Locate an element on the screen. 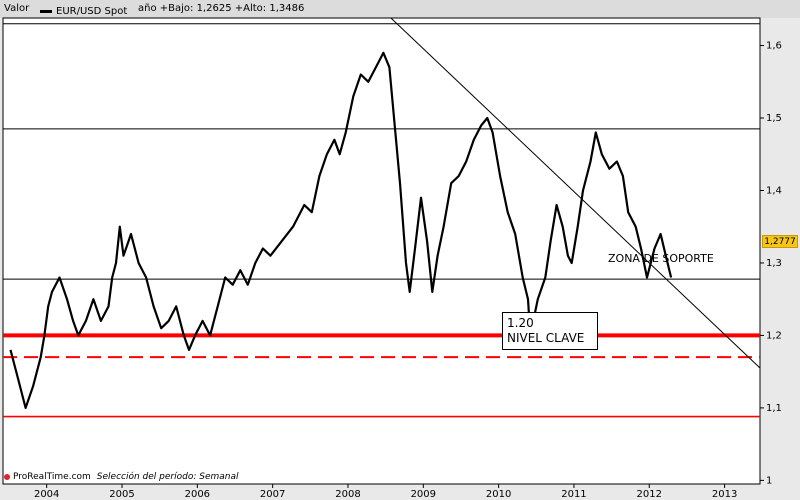  x-tick-label: 2011 is located at coordinates (573, 494).